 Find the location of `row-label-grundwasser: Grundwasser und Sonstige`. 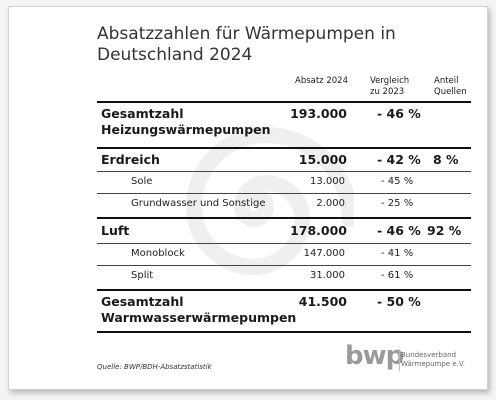

row-label-grundwasser: Grundwasser und Sonstige is located at coordinates (198, 203).